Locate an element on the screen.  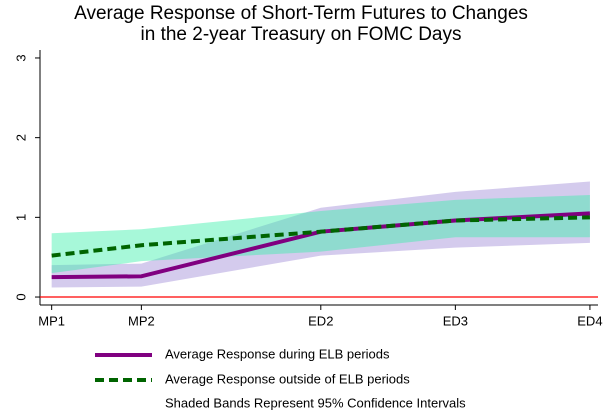
y-tick-label: 2 is located at coordinates (20, 137).